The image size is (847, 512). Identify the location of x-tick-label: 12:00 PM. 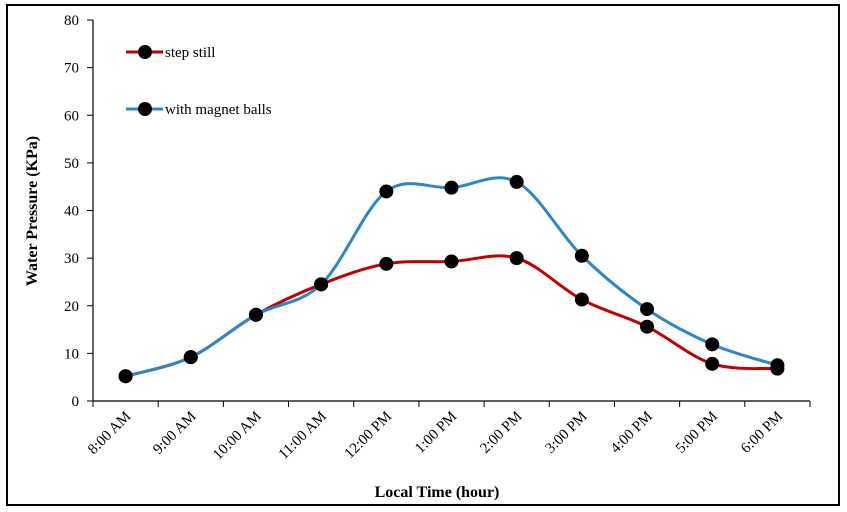
(368, 435).